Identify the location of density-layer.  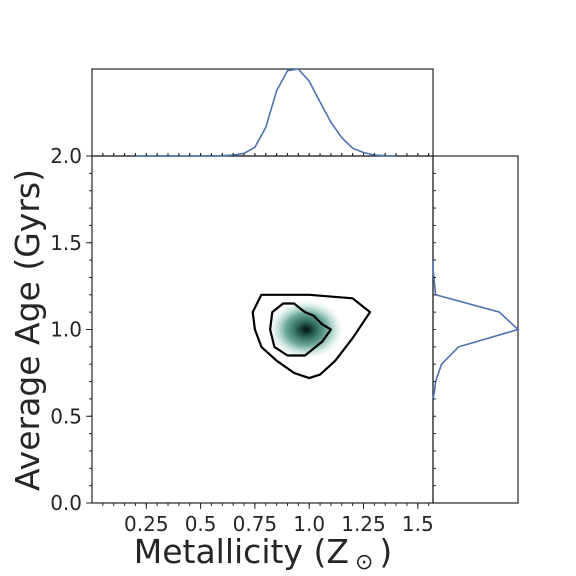
(306, 329).